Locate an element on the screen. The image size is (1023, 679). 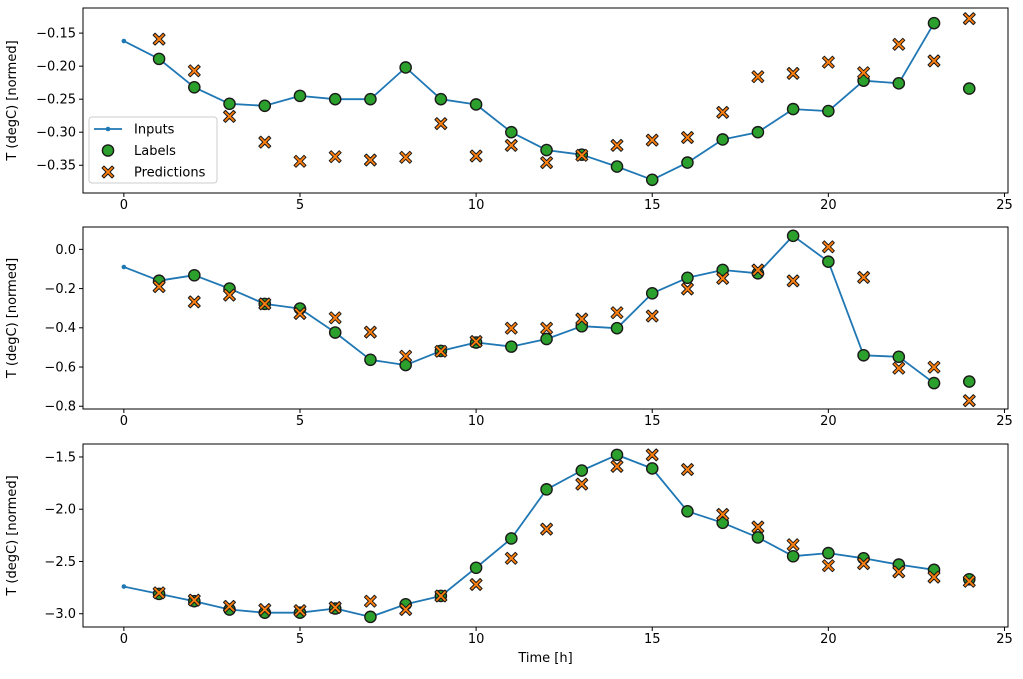
legend-entry-label: Predictions is located at coordinates (170, 172).